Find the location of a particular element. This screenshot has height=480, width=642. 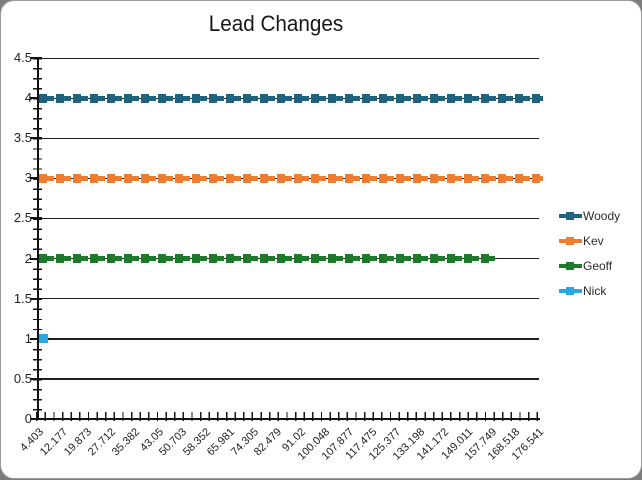

legend-item-geoff: Geoff is located at coordinates (589, 266).